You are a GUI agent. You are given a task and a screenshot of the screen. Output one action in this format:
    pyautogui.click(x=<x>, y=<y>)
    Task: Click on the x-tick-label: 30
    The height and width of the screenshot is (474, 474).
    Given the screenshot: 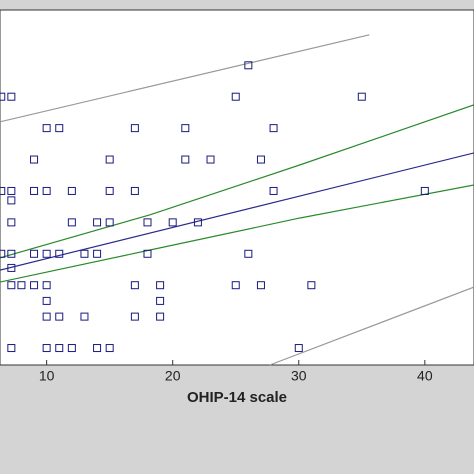 What is the action you would take?
    pyautogui.click(x=299, y=376)
    